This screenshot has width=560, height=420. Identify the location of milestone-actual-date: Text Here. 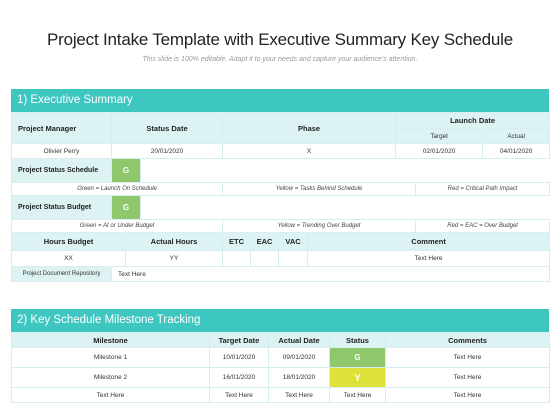
(299, 395).